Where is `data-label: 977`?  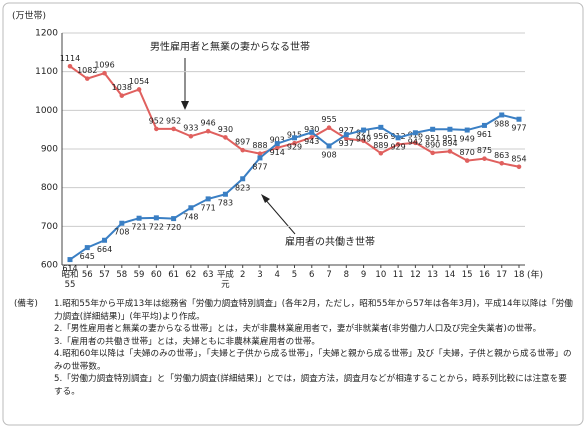 data-label: 977 is located at coordinates (518, 128).